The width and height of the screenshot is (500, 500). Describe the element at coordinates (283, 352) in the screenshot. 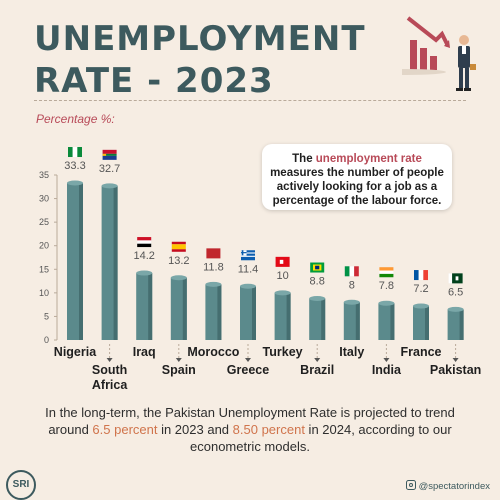

I see `category-label: Turkey` at that location.